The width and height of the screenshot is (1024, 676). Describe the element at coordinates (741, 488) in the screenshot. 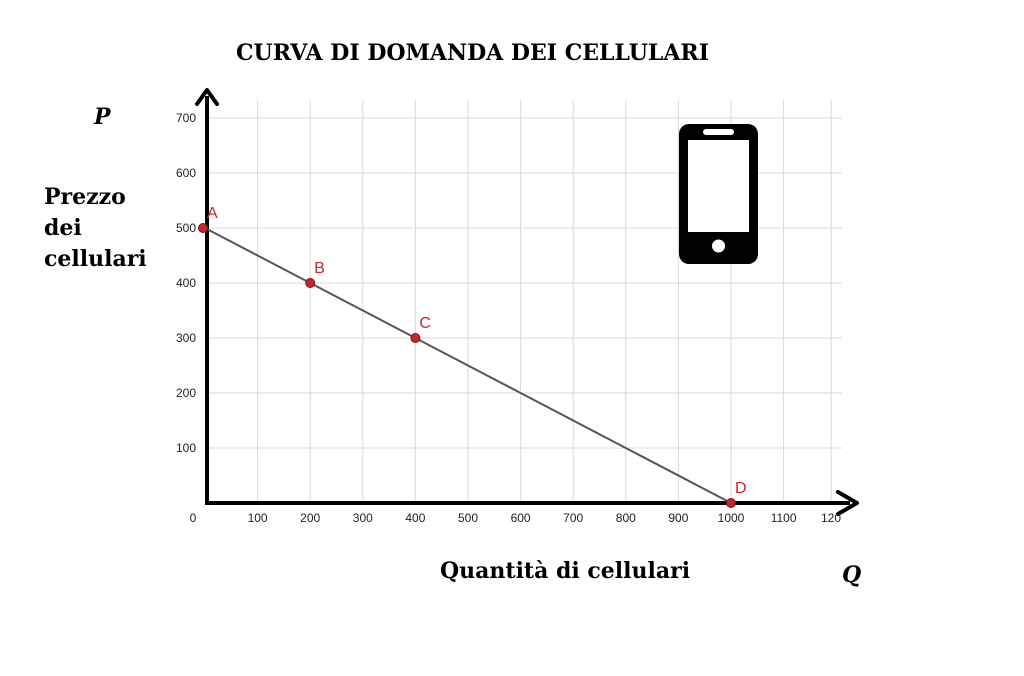

I see `point-label: D` at that location.